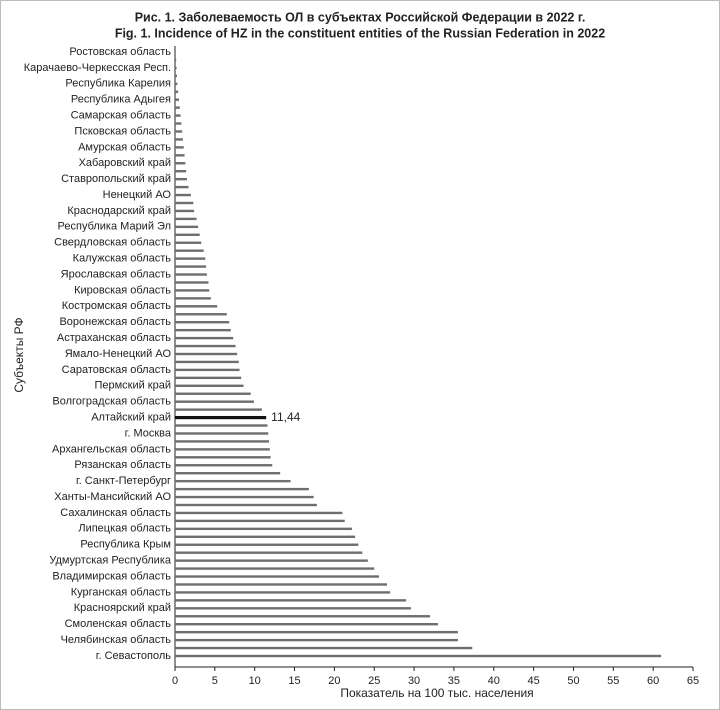 Image resolution: width=720 pixels, height=710 pixels. What do you see at coordinates (124, 147) in the screenshot?
I see `y-tick-label: Амурская область` at bounding box center [124, 147].